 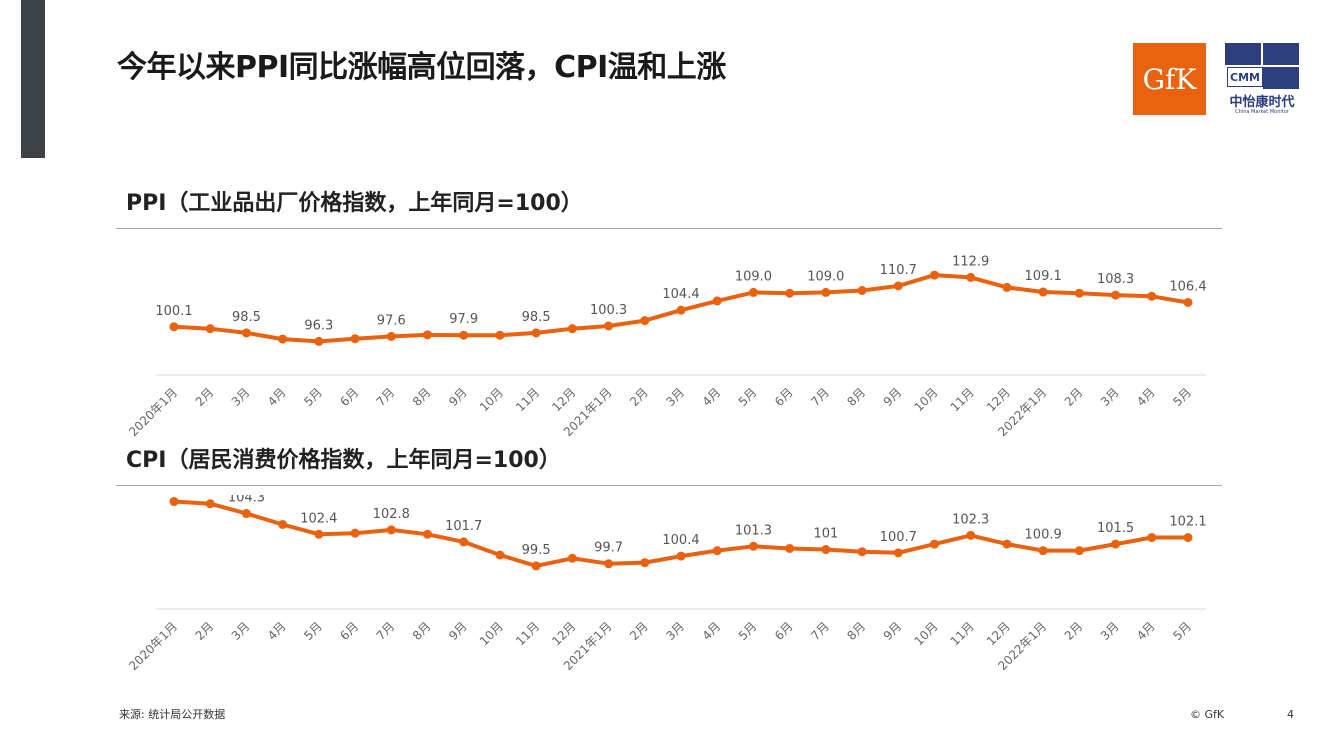 What do you see at coordinates (391, 514) in the screenshot?
I see `cpi-data-label: 102.8` at bounding box center [391, 514].